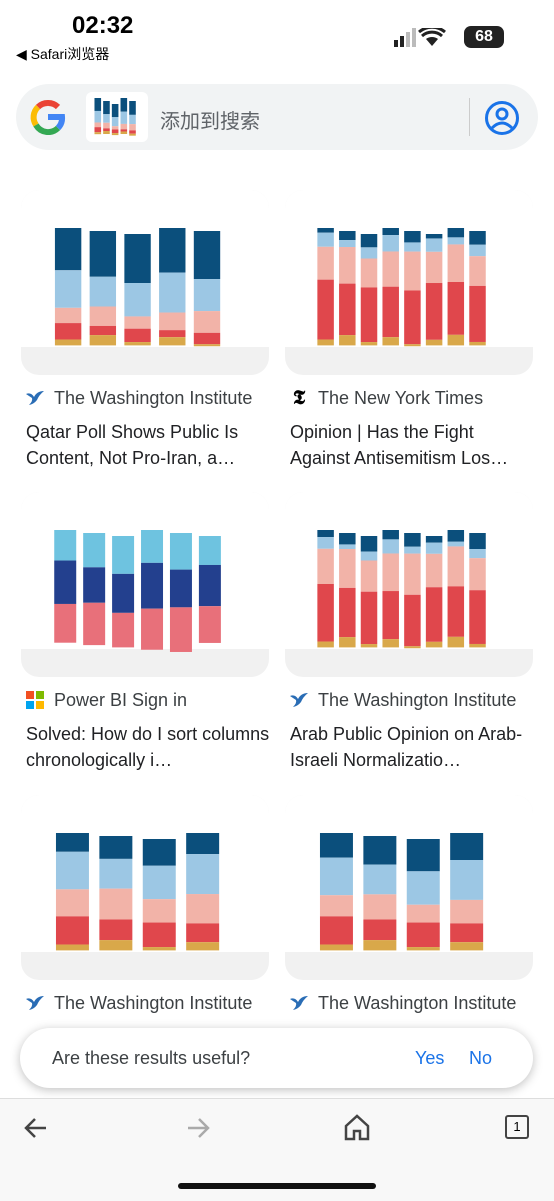 The height and width of the screenshot is (1201, 554). I want to click on forward-button, so click(198, 1128).